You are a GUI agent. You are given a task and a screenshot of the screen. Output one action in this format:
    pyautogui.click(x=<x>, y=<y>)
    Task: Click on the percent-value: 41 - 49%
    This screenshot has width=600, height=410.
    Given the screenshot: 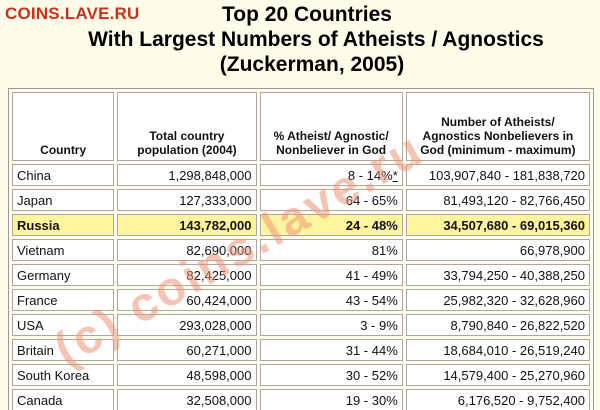 What is the action you would take?
    pyautogui.click(x=371, y=275)
    